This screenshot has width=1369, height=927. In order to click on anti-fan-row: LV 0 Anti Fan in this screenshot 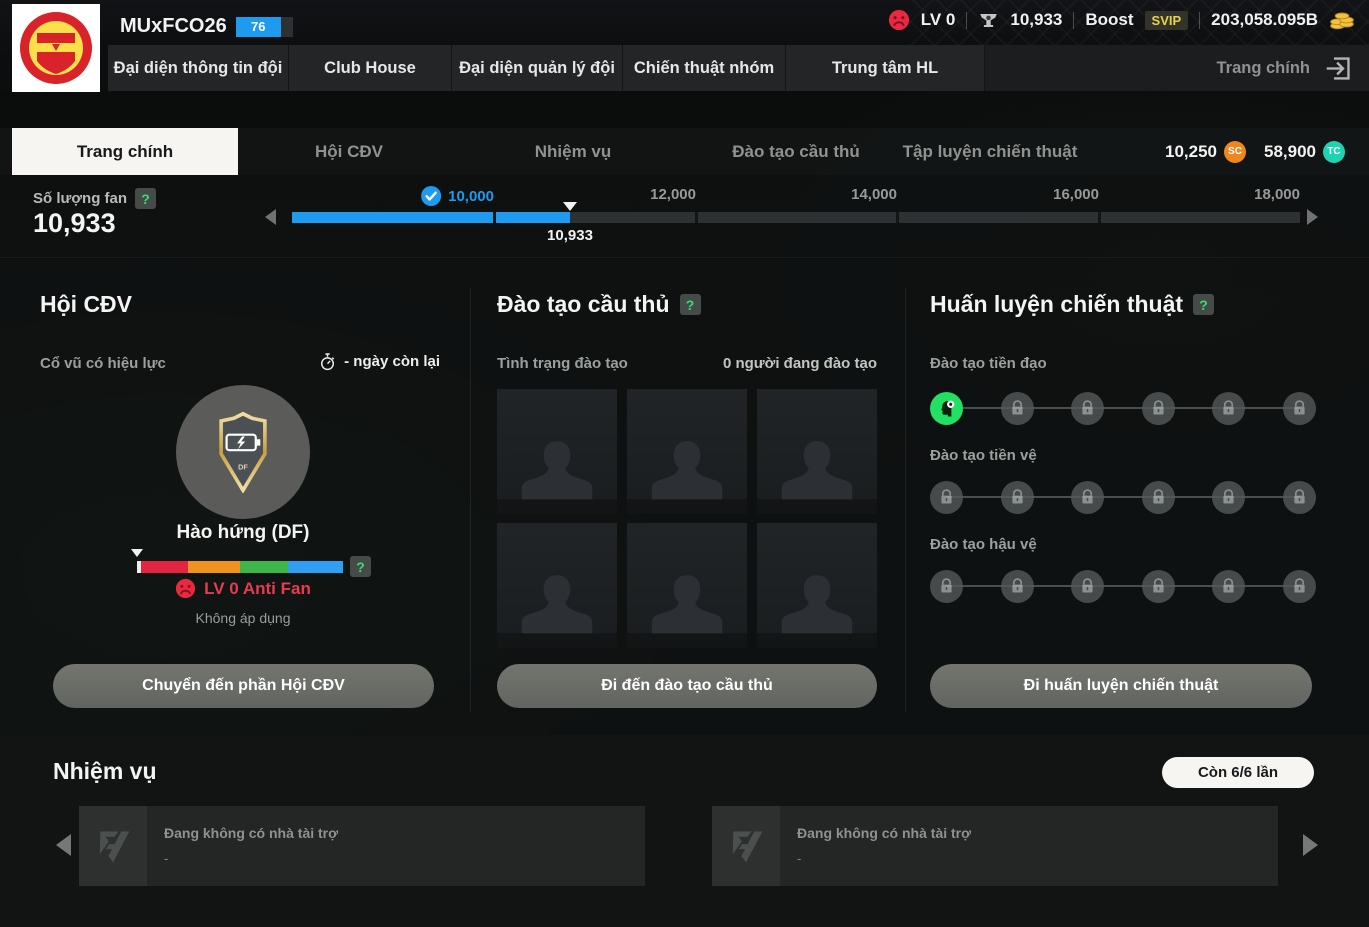, I will do `click(243, 588)`.